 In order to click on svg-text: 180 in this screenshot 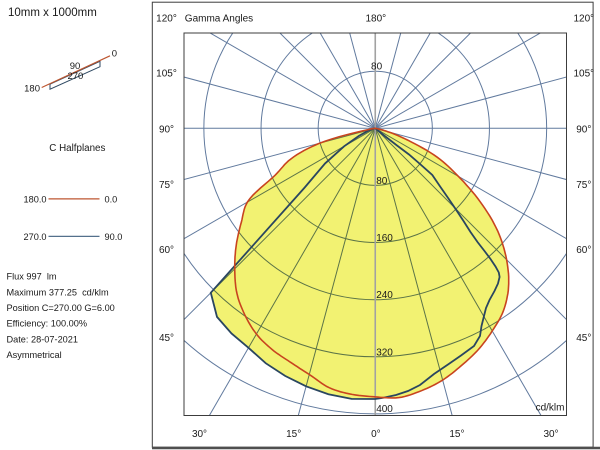, I will do `click(32, 88)`.